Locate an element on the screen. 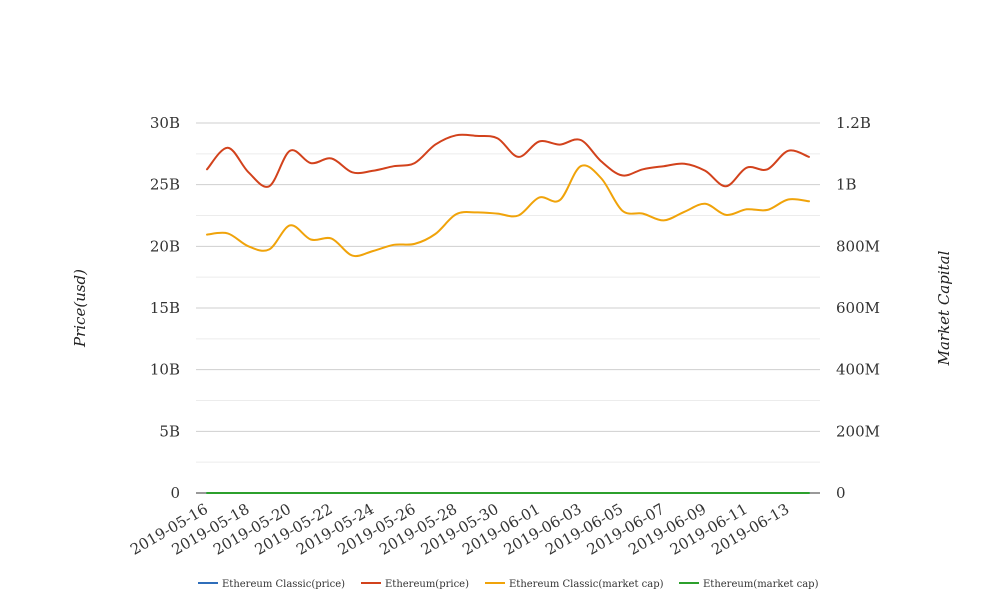 This screenshot has height=616, width=1008. y-tick-label-left: 30B is located at coordinates (165, 123).